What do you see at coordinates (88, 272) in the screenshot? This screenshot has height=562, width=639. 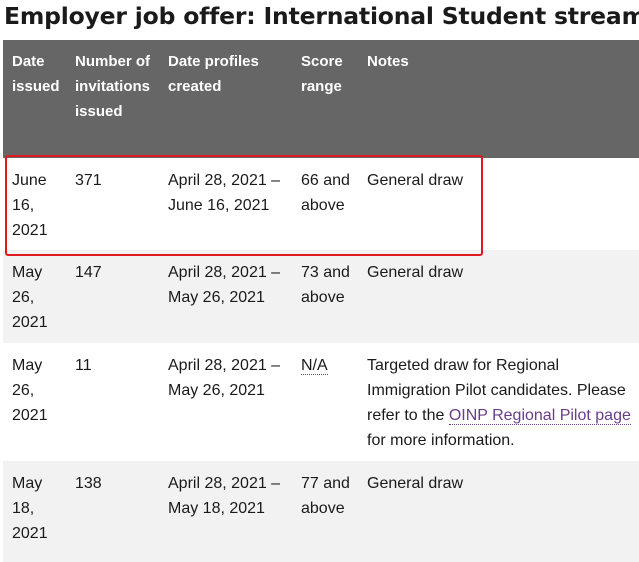 I see `number-issued-cell: 147` at bounding box center [88, 272].